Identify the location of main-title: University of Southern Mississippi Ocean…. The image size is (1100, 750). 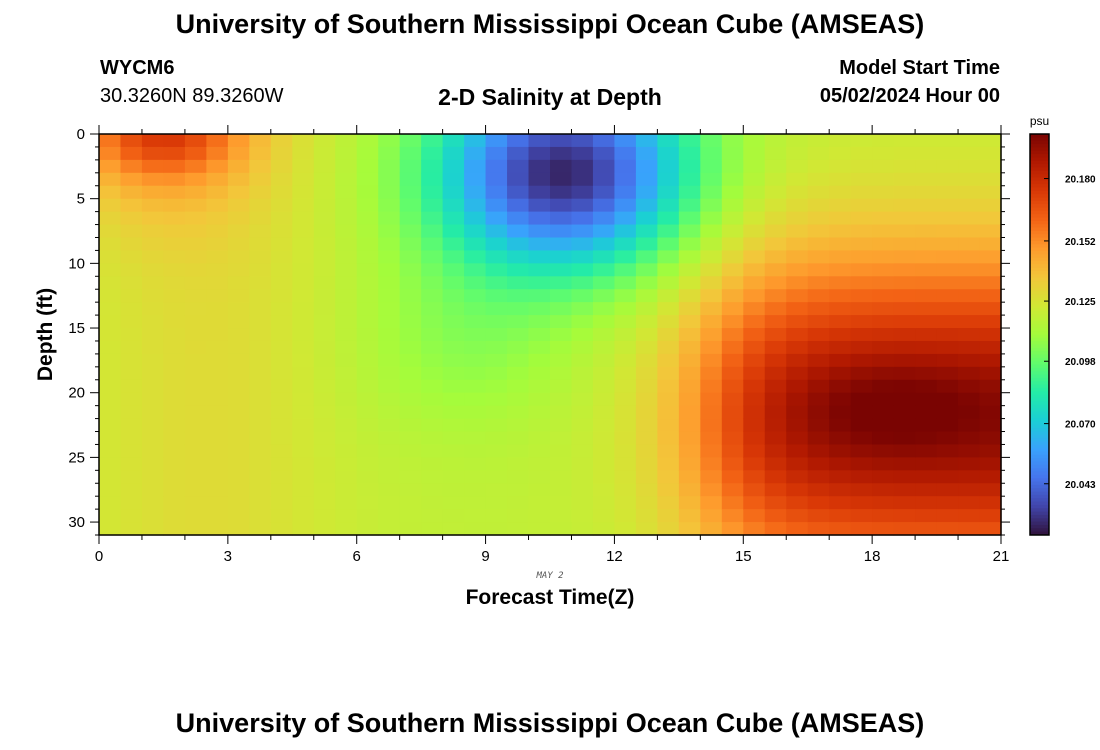
(550, 24).